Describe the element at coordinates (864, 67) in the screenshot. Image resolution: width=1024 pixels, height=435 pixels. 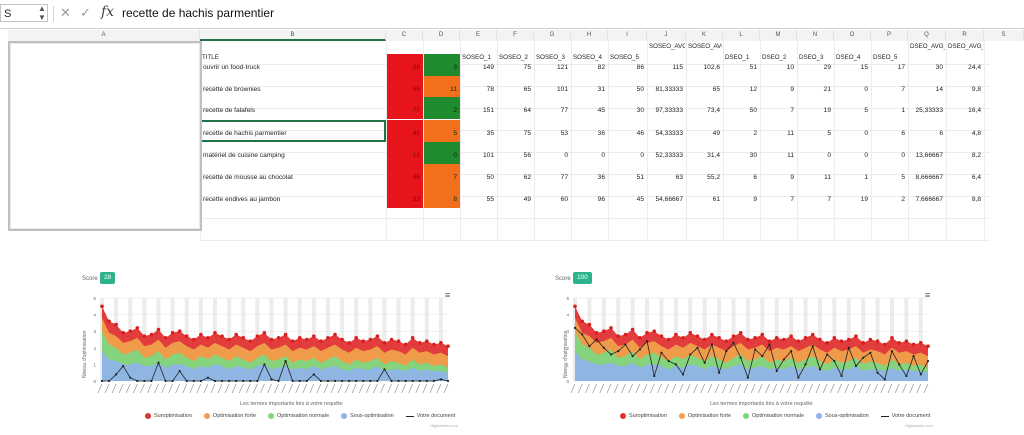
I see `table-cell: 15` at that location.